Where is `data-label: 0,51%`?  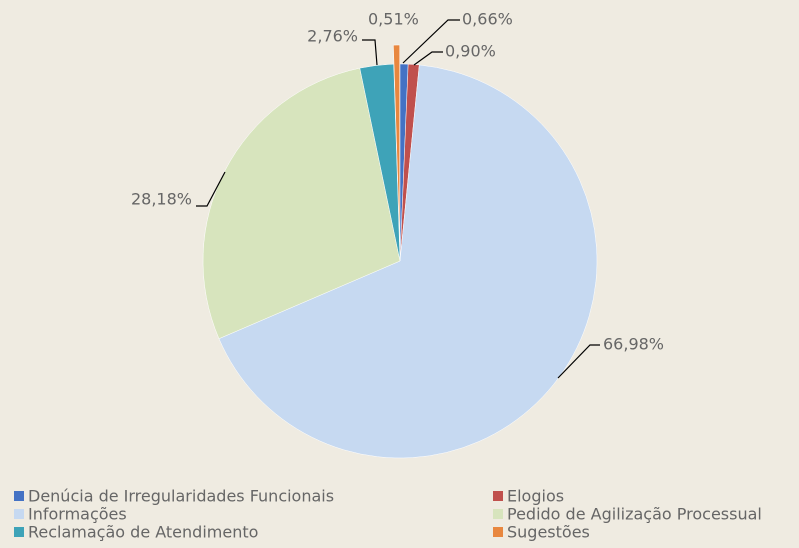
data-label: 0,51% is located at coordinates (393, 19).